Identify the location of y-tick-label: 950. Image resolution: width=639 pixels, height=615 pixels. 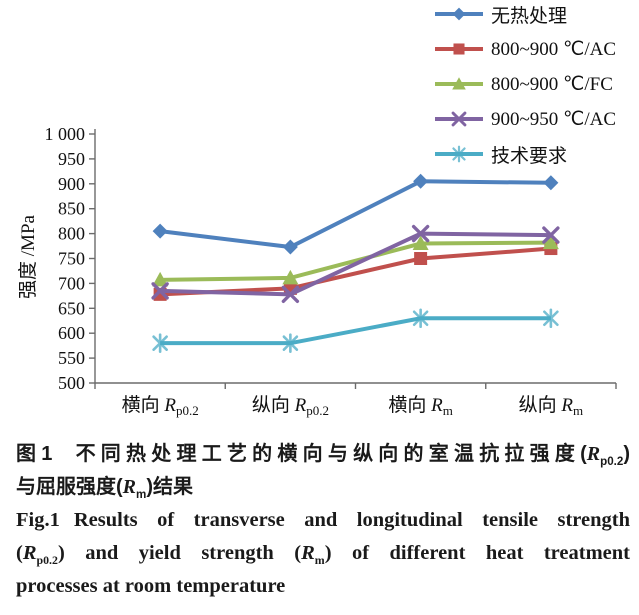
(71, 159).